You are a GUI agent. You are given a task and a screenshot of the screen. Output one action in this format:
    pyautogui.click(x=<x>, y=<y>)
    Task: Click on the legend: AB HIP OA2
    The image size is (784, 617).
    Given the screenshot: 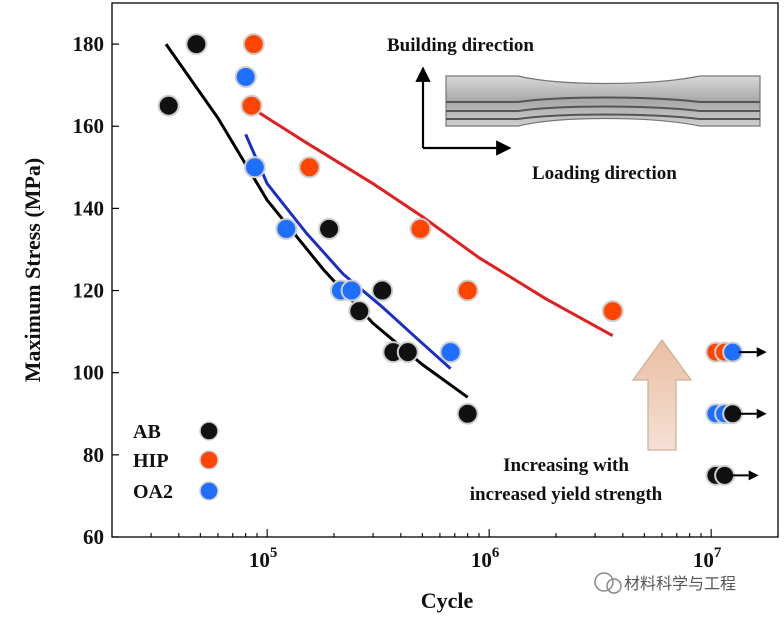 What is the action you would take?
    pyautogui.click(x=176, y=462)
    